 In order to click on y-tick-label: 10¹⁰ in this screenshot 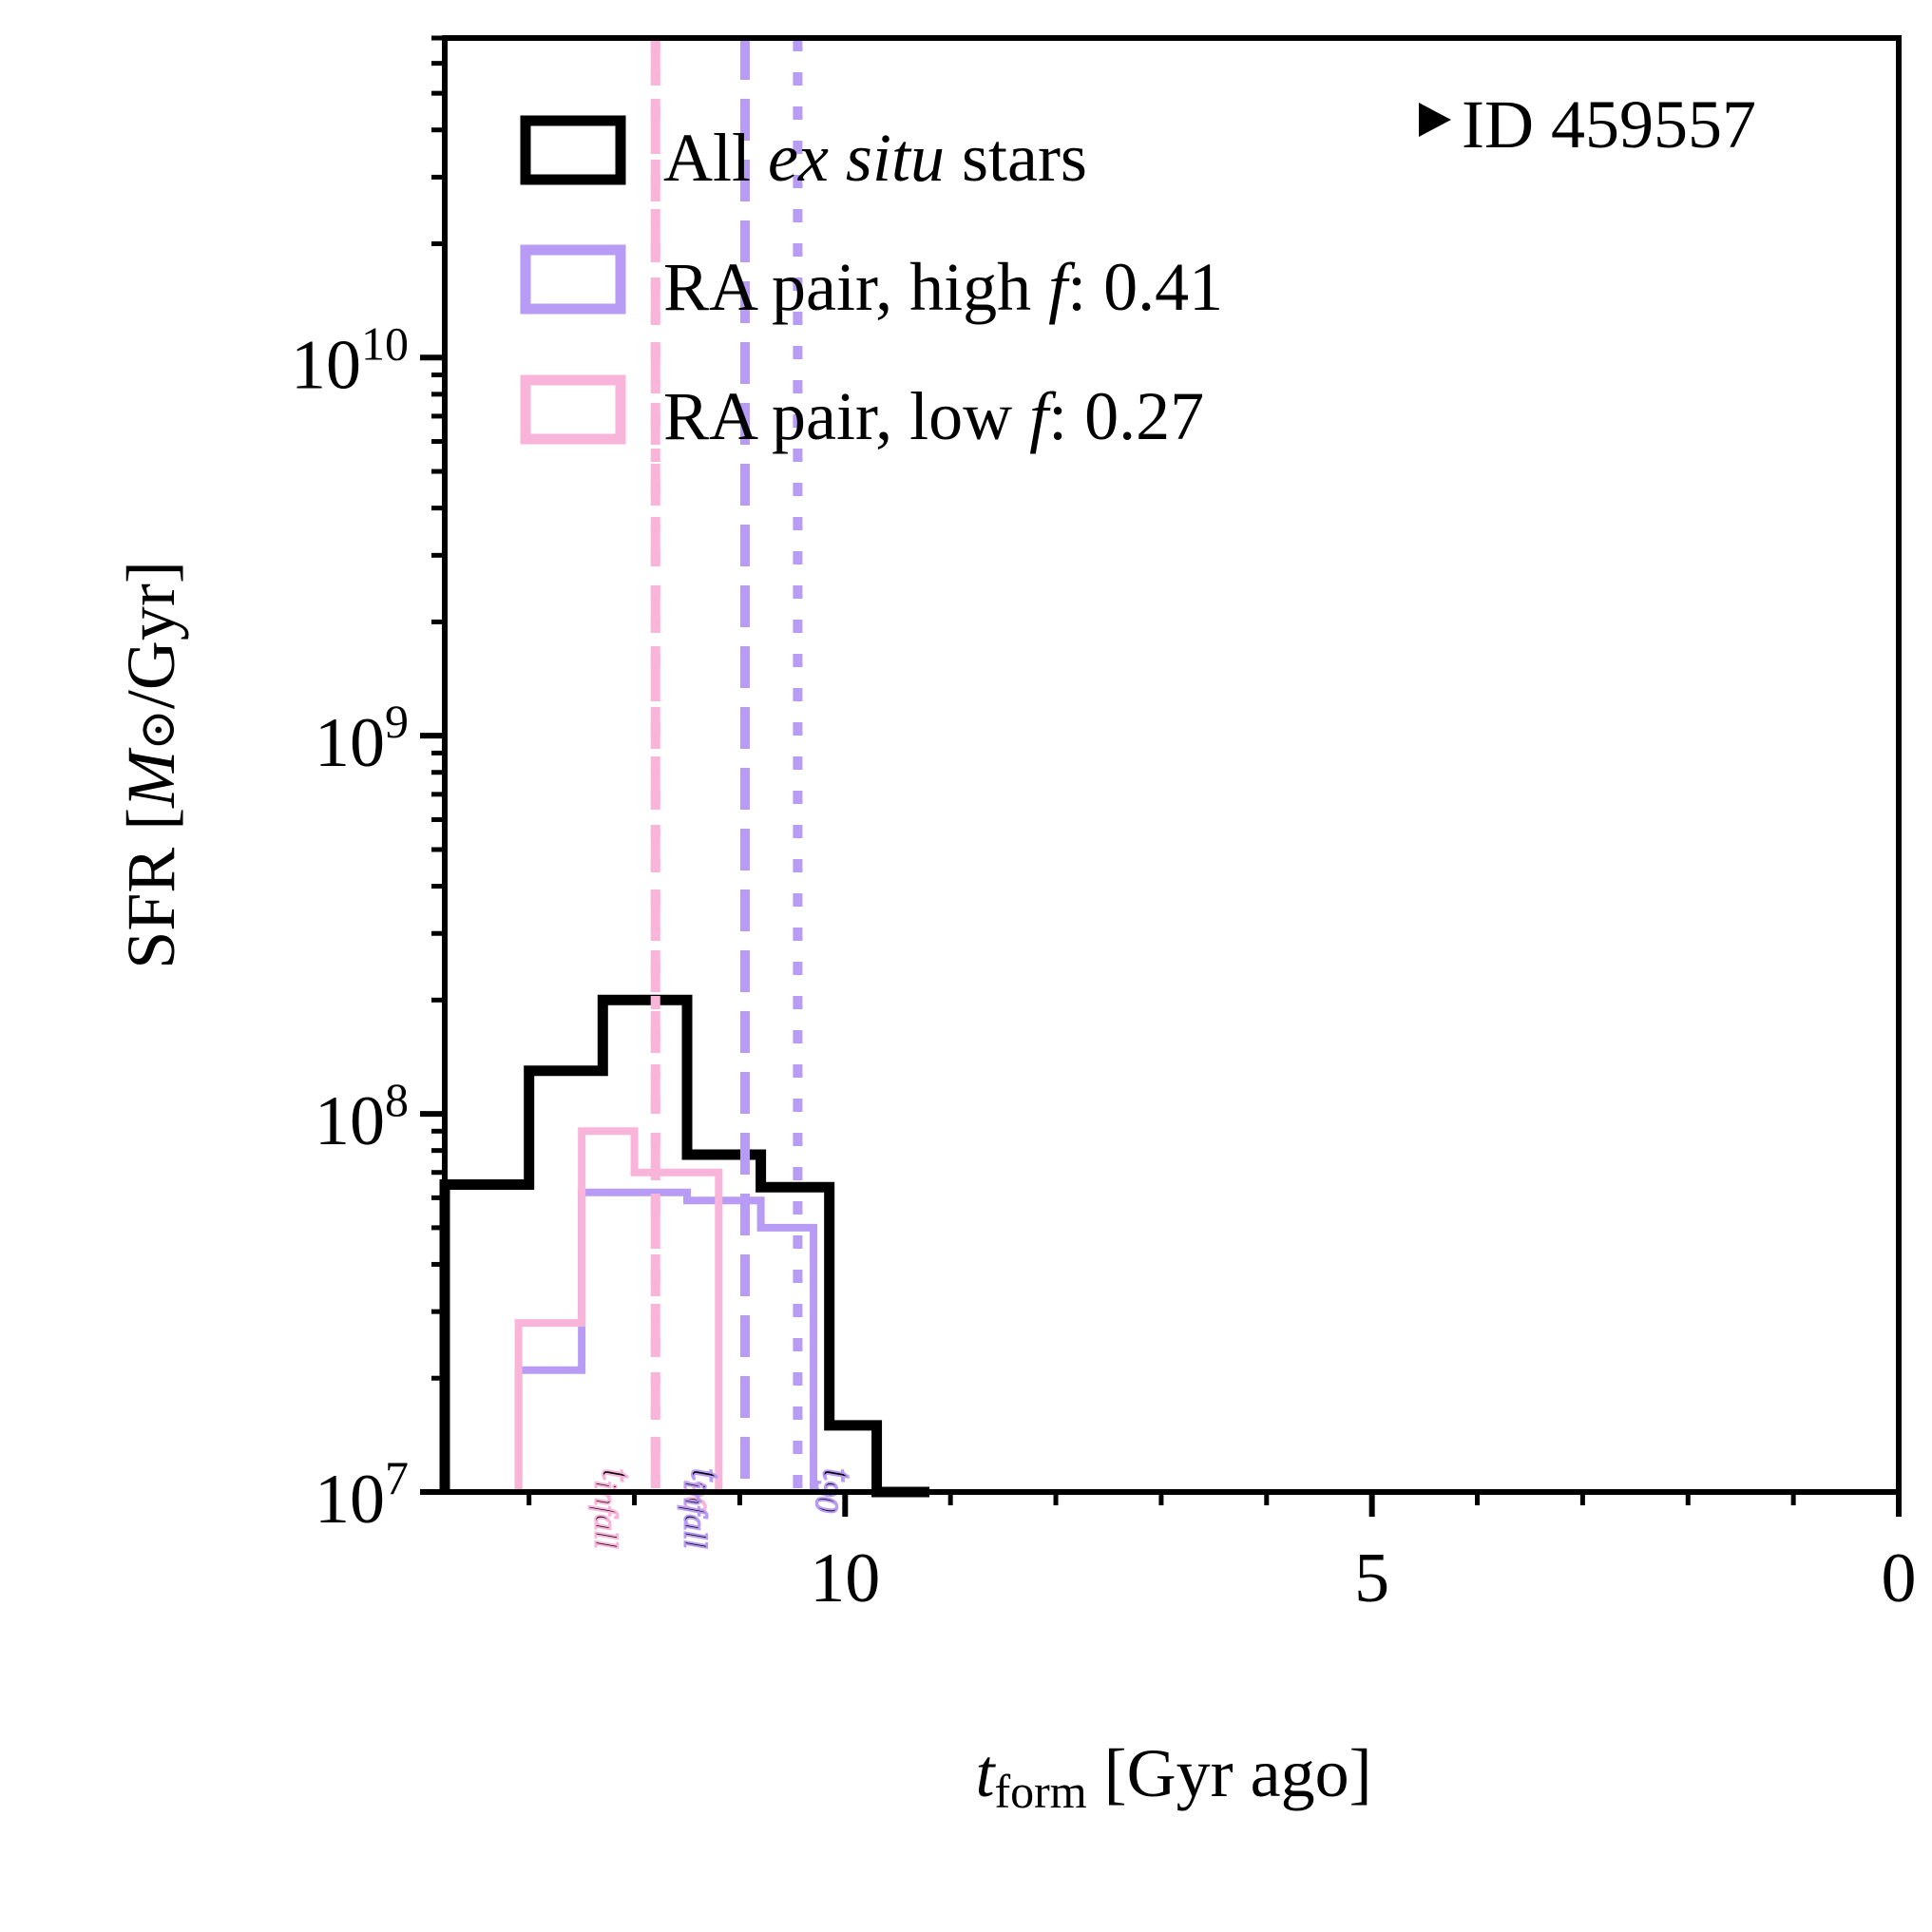, I will do `click(350, 360)`.